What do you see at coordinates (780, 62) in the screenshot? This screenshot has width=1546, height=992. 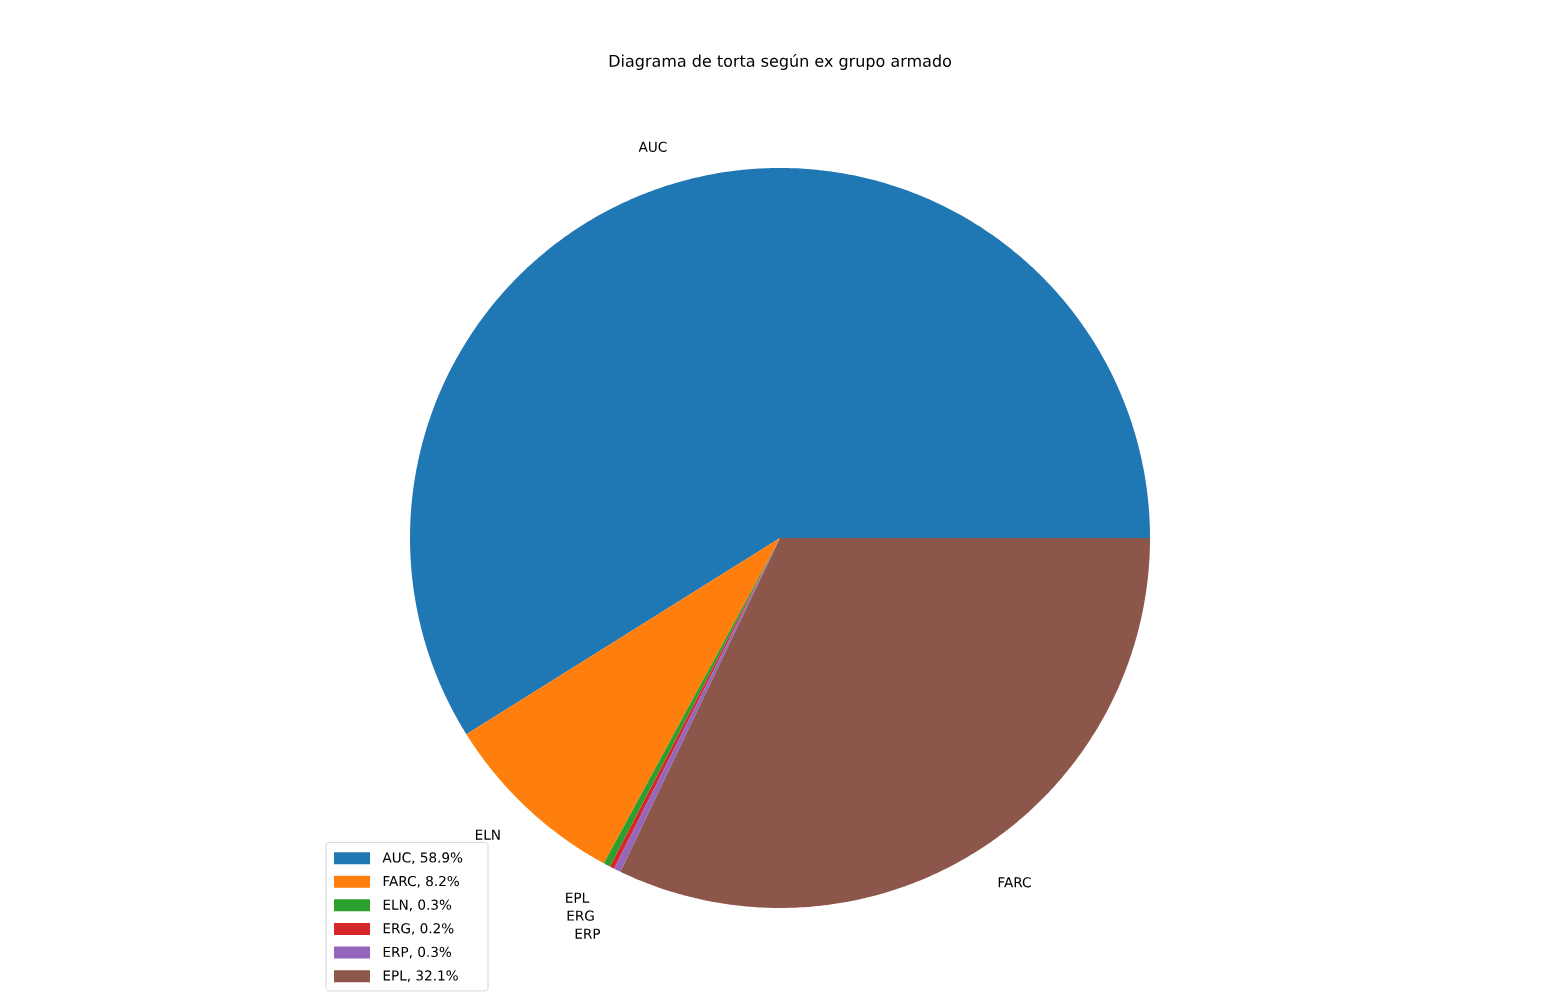 I see `chart-title: Diagrama de torta según ex grupo armado` at bounding box center [780, 62].